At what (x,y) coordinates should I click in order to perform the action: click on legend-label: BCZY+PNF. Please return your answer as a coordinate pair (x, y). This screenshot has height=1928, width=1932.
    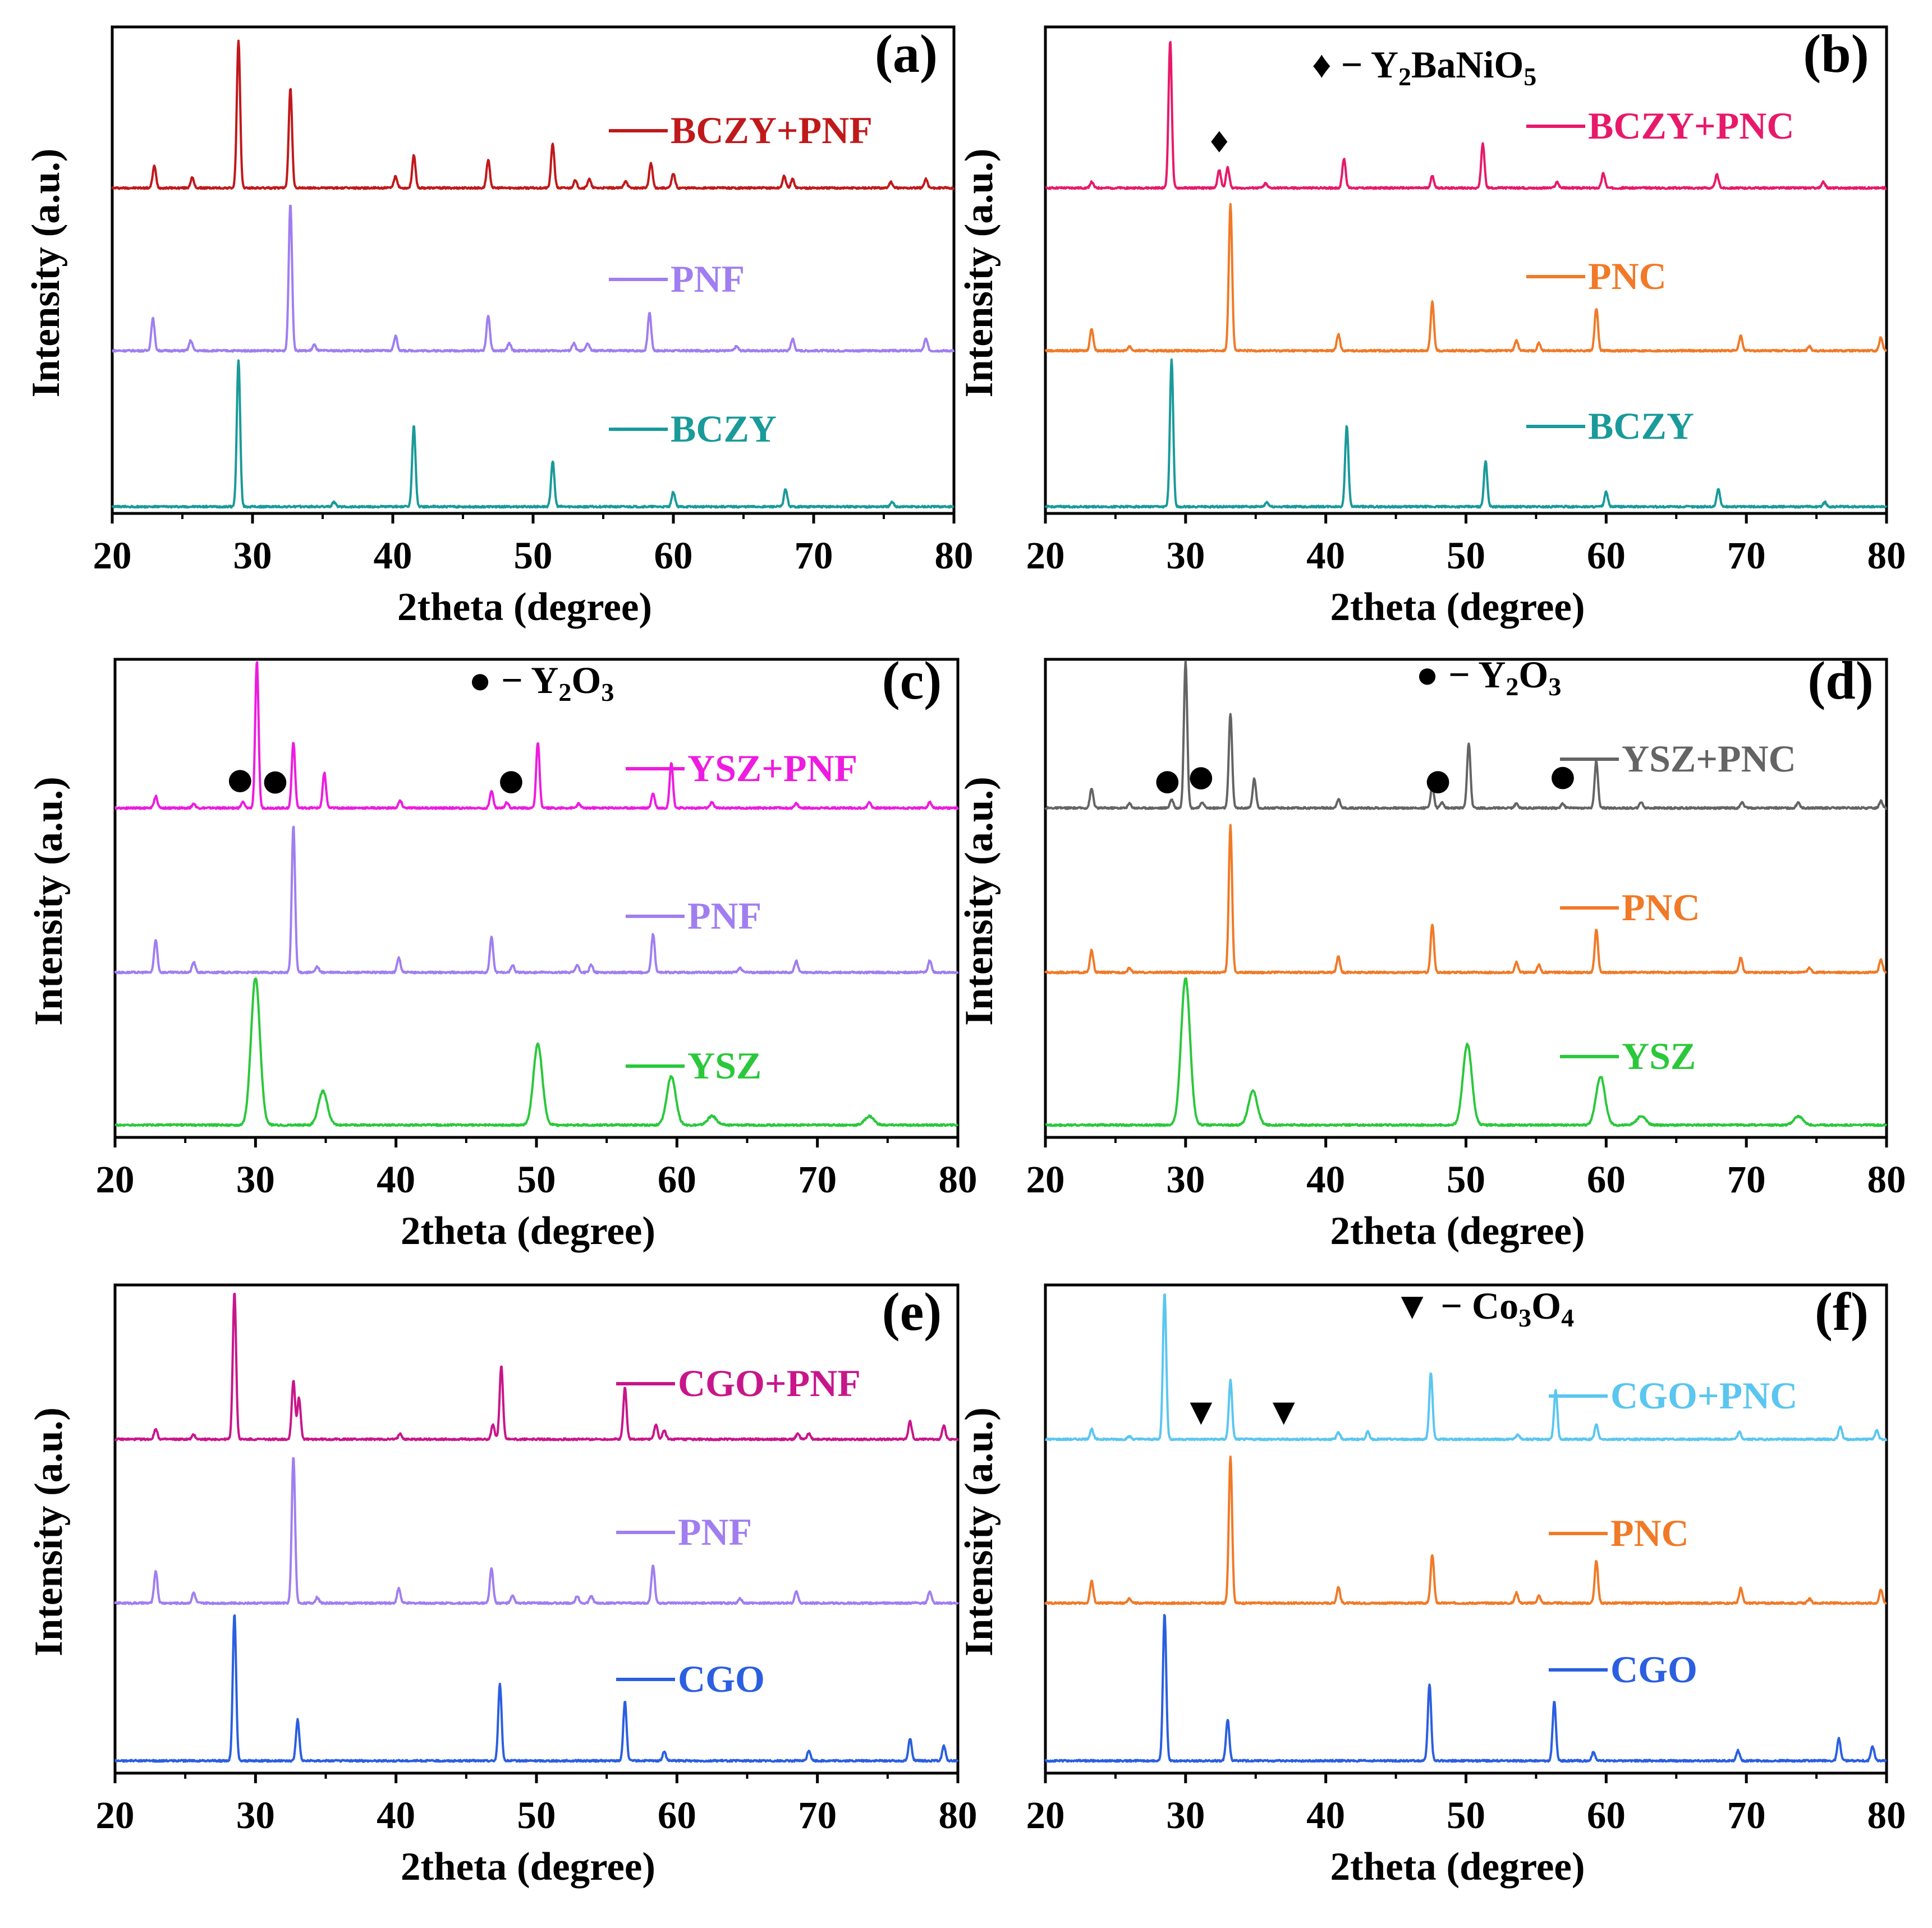
    Looking at the image, I should click on (772, 130).